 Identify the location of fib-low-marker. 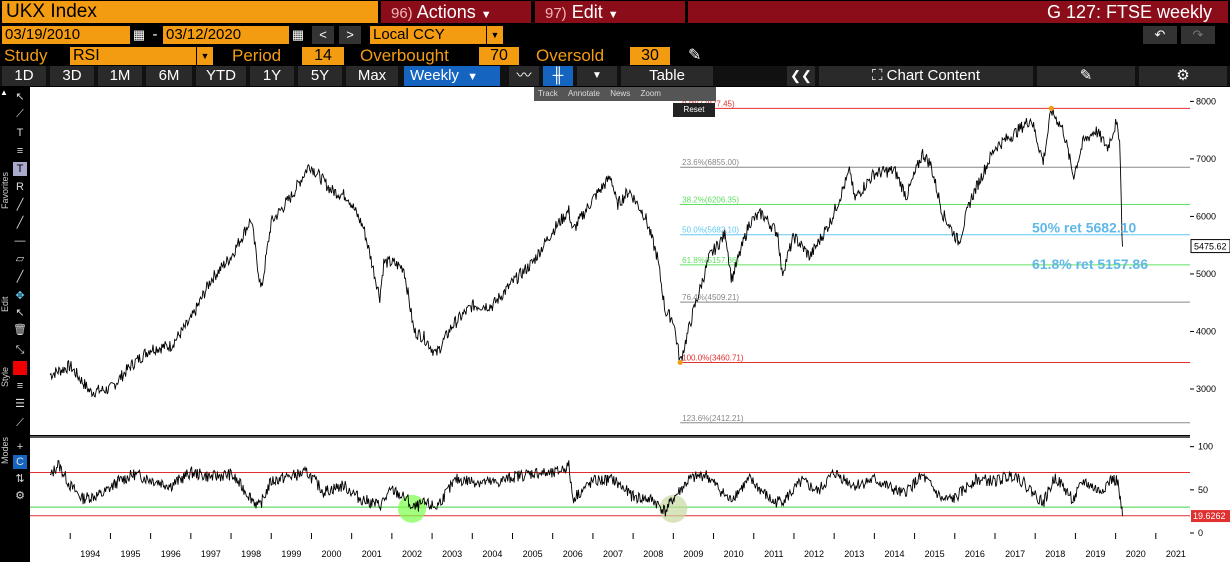
(680, 362).